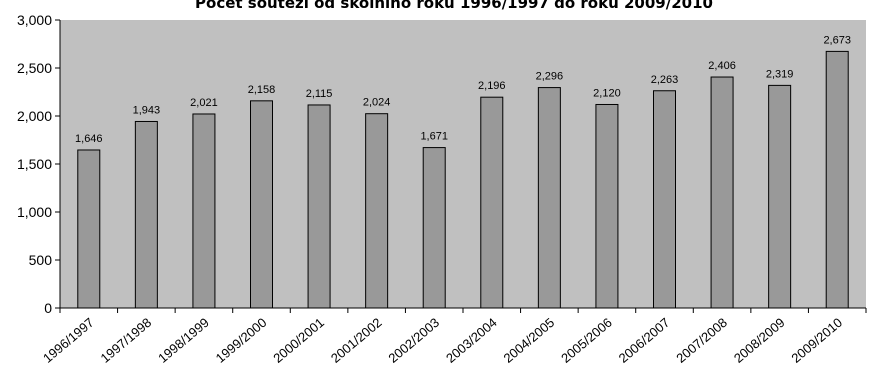  I want to click on bar-2005-2006, so click(607, 206).